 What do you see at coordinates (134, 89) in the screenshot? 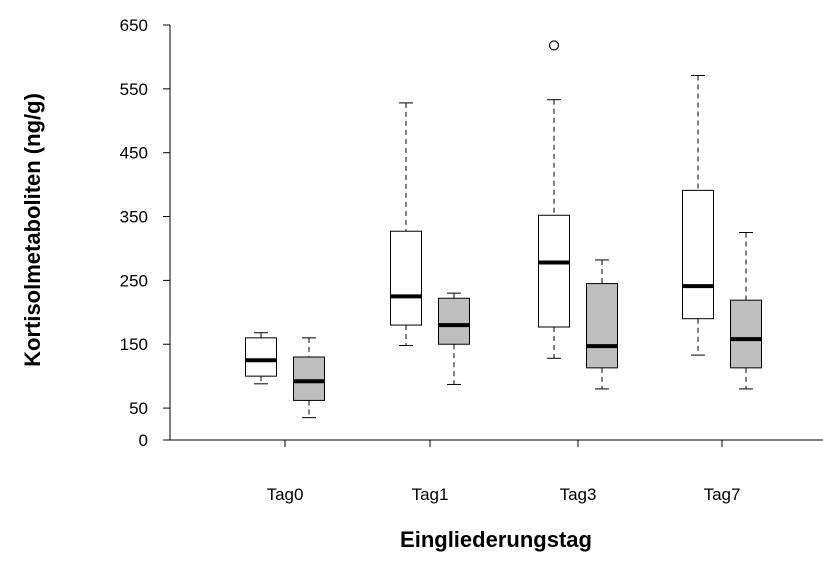
I see `y-tick-label: 550` at bounding box center [134, 89].